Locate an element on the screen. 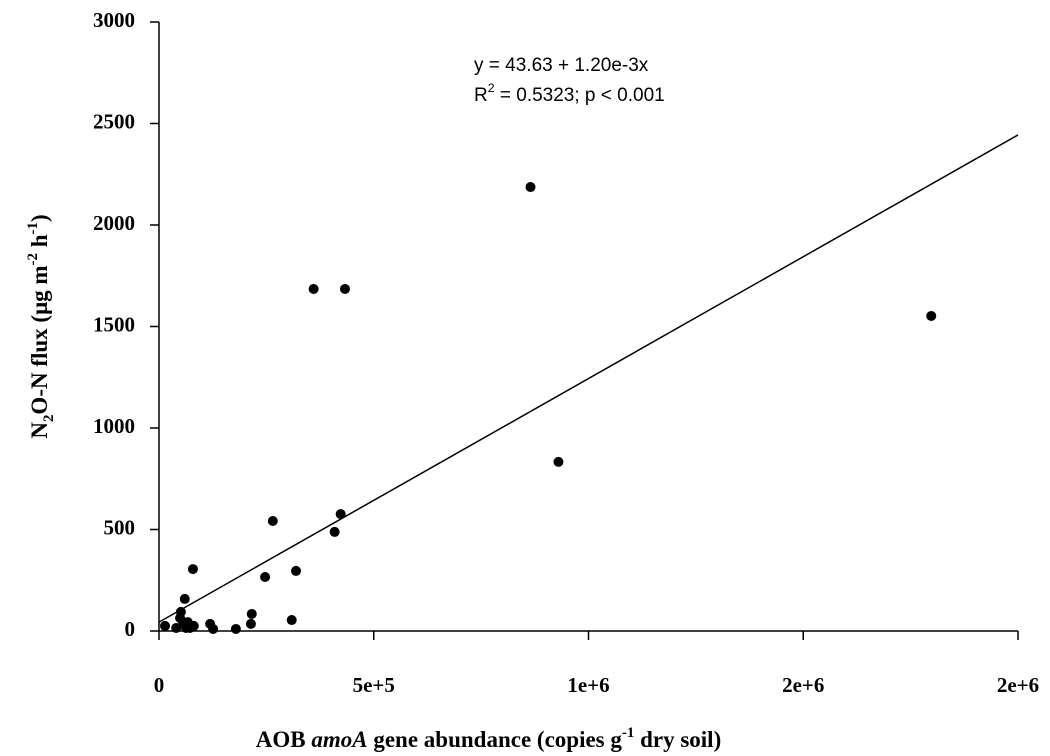 The height and width of the screenshot is (756, 1050). x-tick-label: 0 is located at coordinates (159, 685).